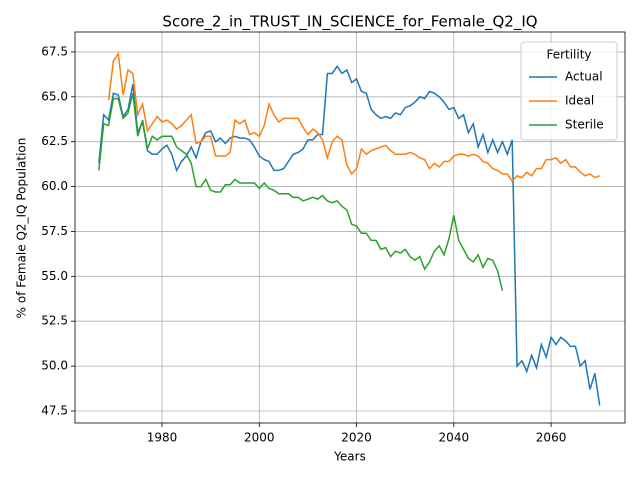 The width and height of the screenshot is (640, 480). What do you see at coordinates (54, 141) in the screenshot?
I see `y-tick-label: 62.5` at bounding box center [54, 141].